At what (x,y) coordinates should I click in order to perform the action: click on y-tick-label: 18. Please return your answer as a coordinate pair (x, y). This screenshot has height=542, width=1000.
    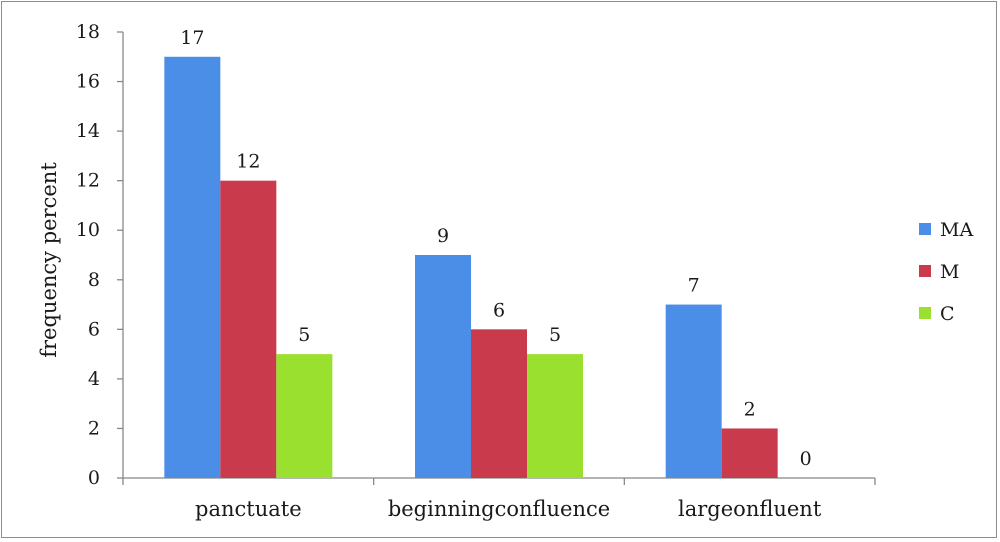
    Looking at the image, I should click on (88, 32).